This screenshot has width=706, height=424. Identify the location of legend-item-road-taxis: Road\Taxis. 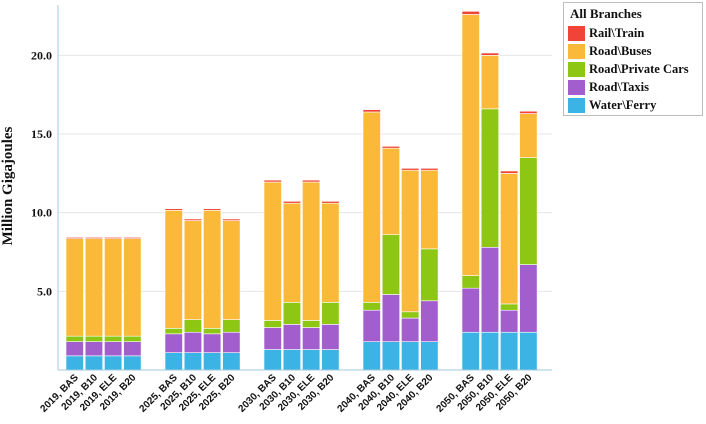
(608, 87).